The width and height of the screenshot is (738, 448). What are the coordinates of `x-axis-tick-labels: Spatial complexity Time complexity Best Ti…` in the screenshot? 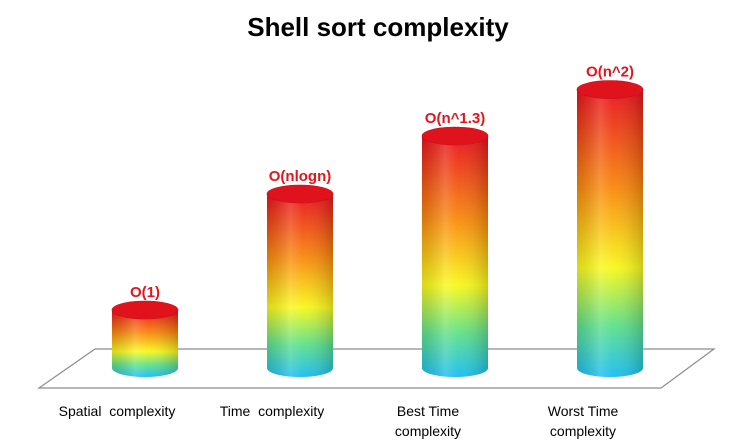 It's located at (339, 421).